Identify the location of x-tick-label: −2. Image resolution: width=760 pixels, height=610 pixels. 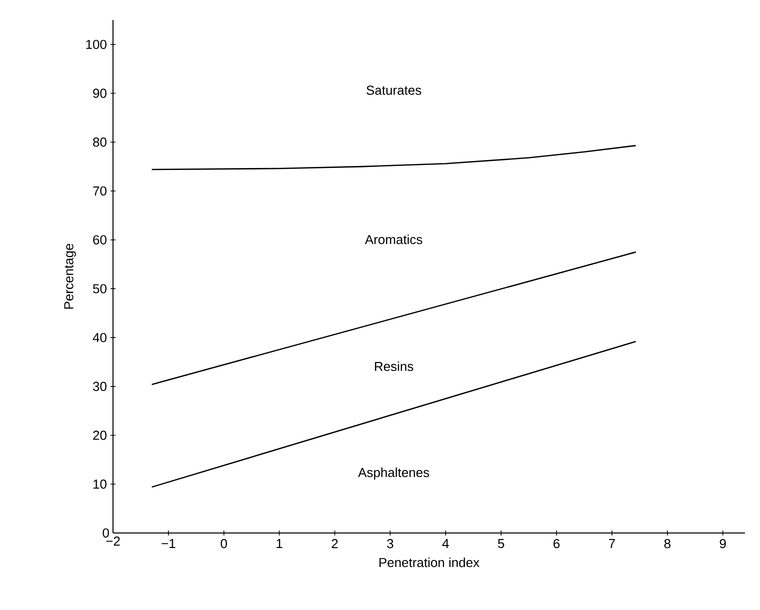
(113, 541).